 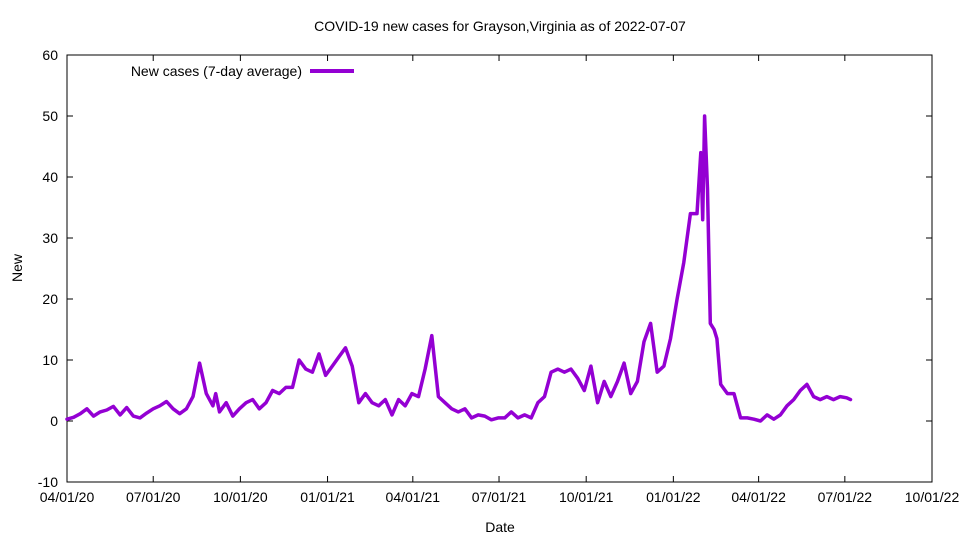 What do you see at coordinates (50, 299) in the screenshot?
I see `y-tick-label: 20` at bounding box center [50, 299].